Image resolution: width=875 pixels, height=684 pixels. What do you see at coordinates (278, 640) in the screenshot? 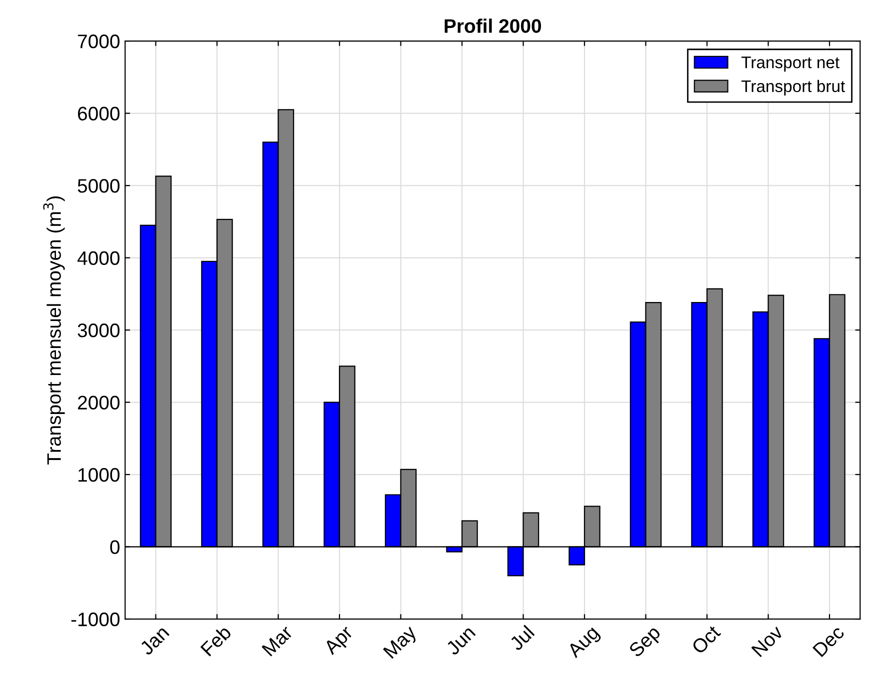
I see `x-tick-label: Mar` at bounding box center [278, 640].